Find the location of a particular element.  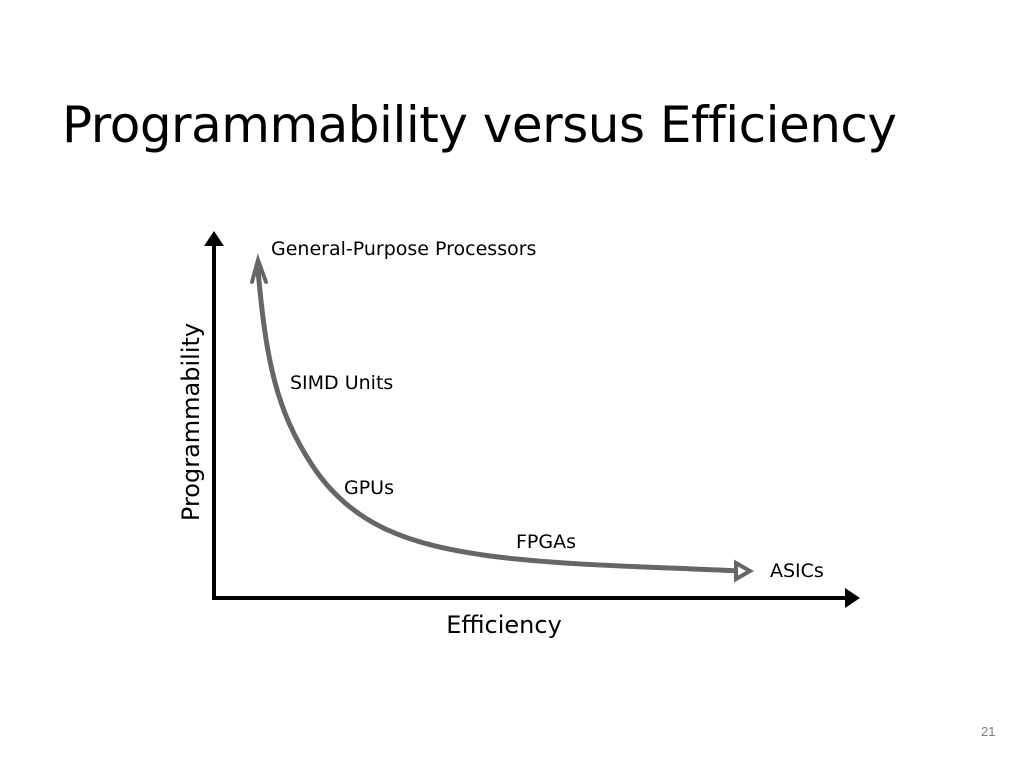

slide-title: Programmability versus Efficiency is located at coordinates (479, 125).